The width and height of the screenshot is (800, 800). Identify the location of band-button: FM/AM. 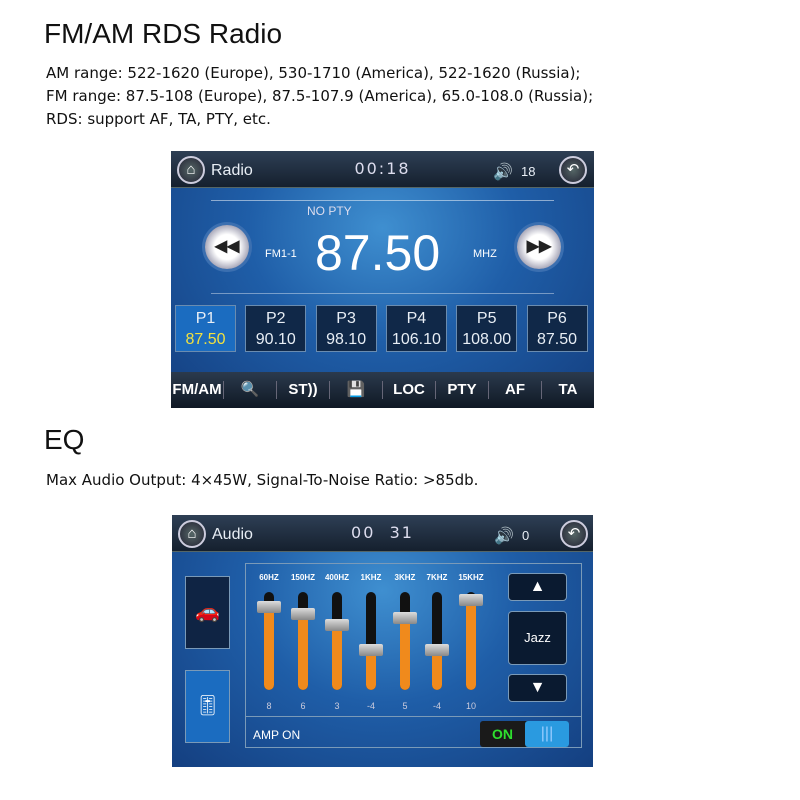
(197, 390).